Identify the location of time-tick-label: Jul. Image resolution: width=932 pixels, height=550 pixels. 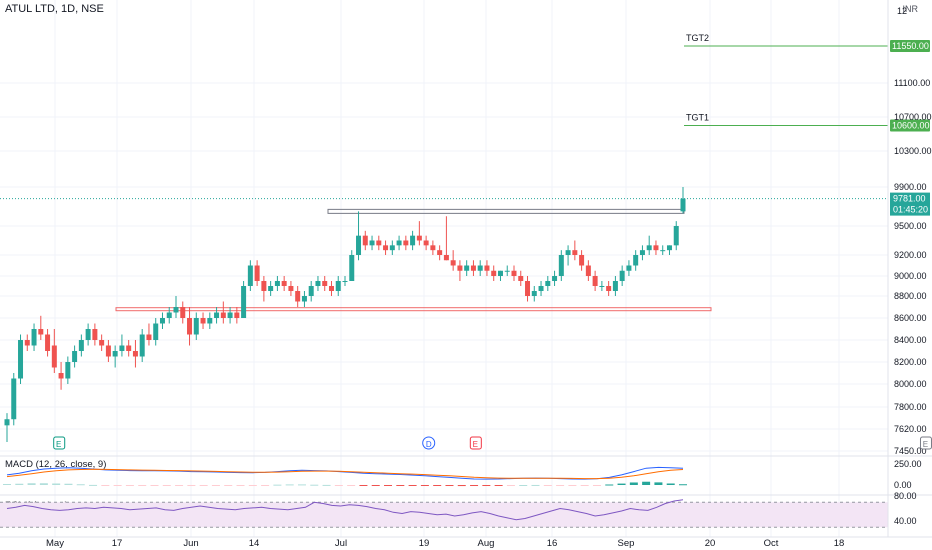
(341, 543).